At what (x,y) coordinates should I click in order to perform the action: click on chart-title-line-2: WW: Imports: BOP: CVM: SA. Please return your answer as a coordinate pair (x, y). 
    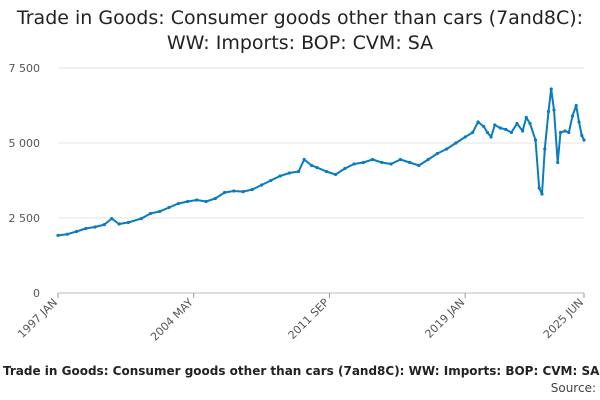
    Looking at the image, I should click on (300, 43).